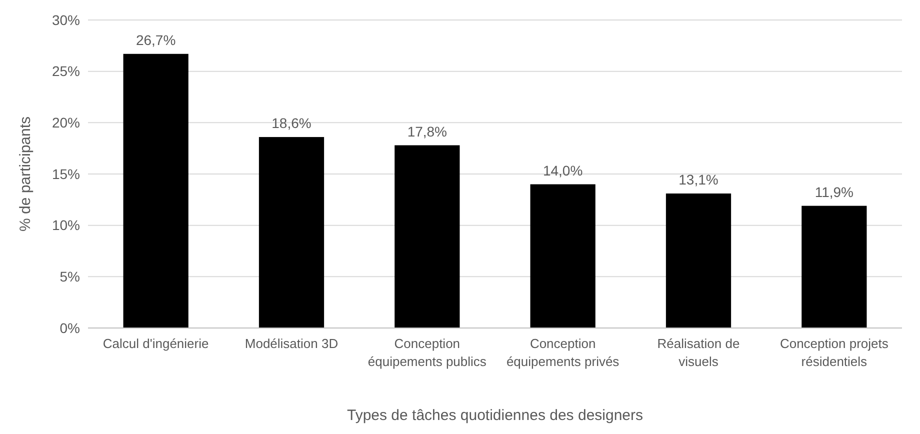  What do you see at coordinates (563, 352) in the screenshot?
I see `x-tick-label: Conception équipements privés` at bounding box center [563, 352].